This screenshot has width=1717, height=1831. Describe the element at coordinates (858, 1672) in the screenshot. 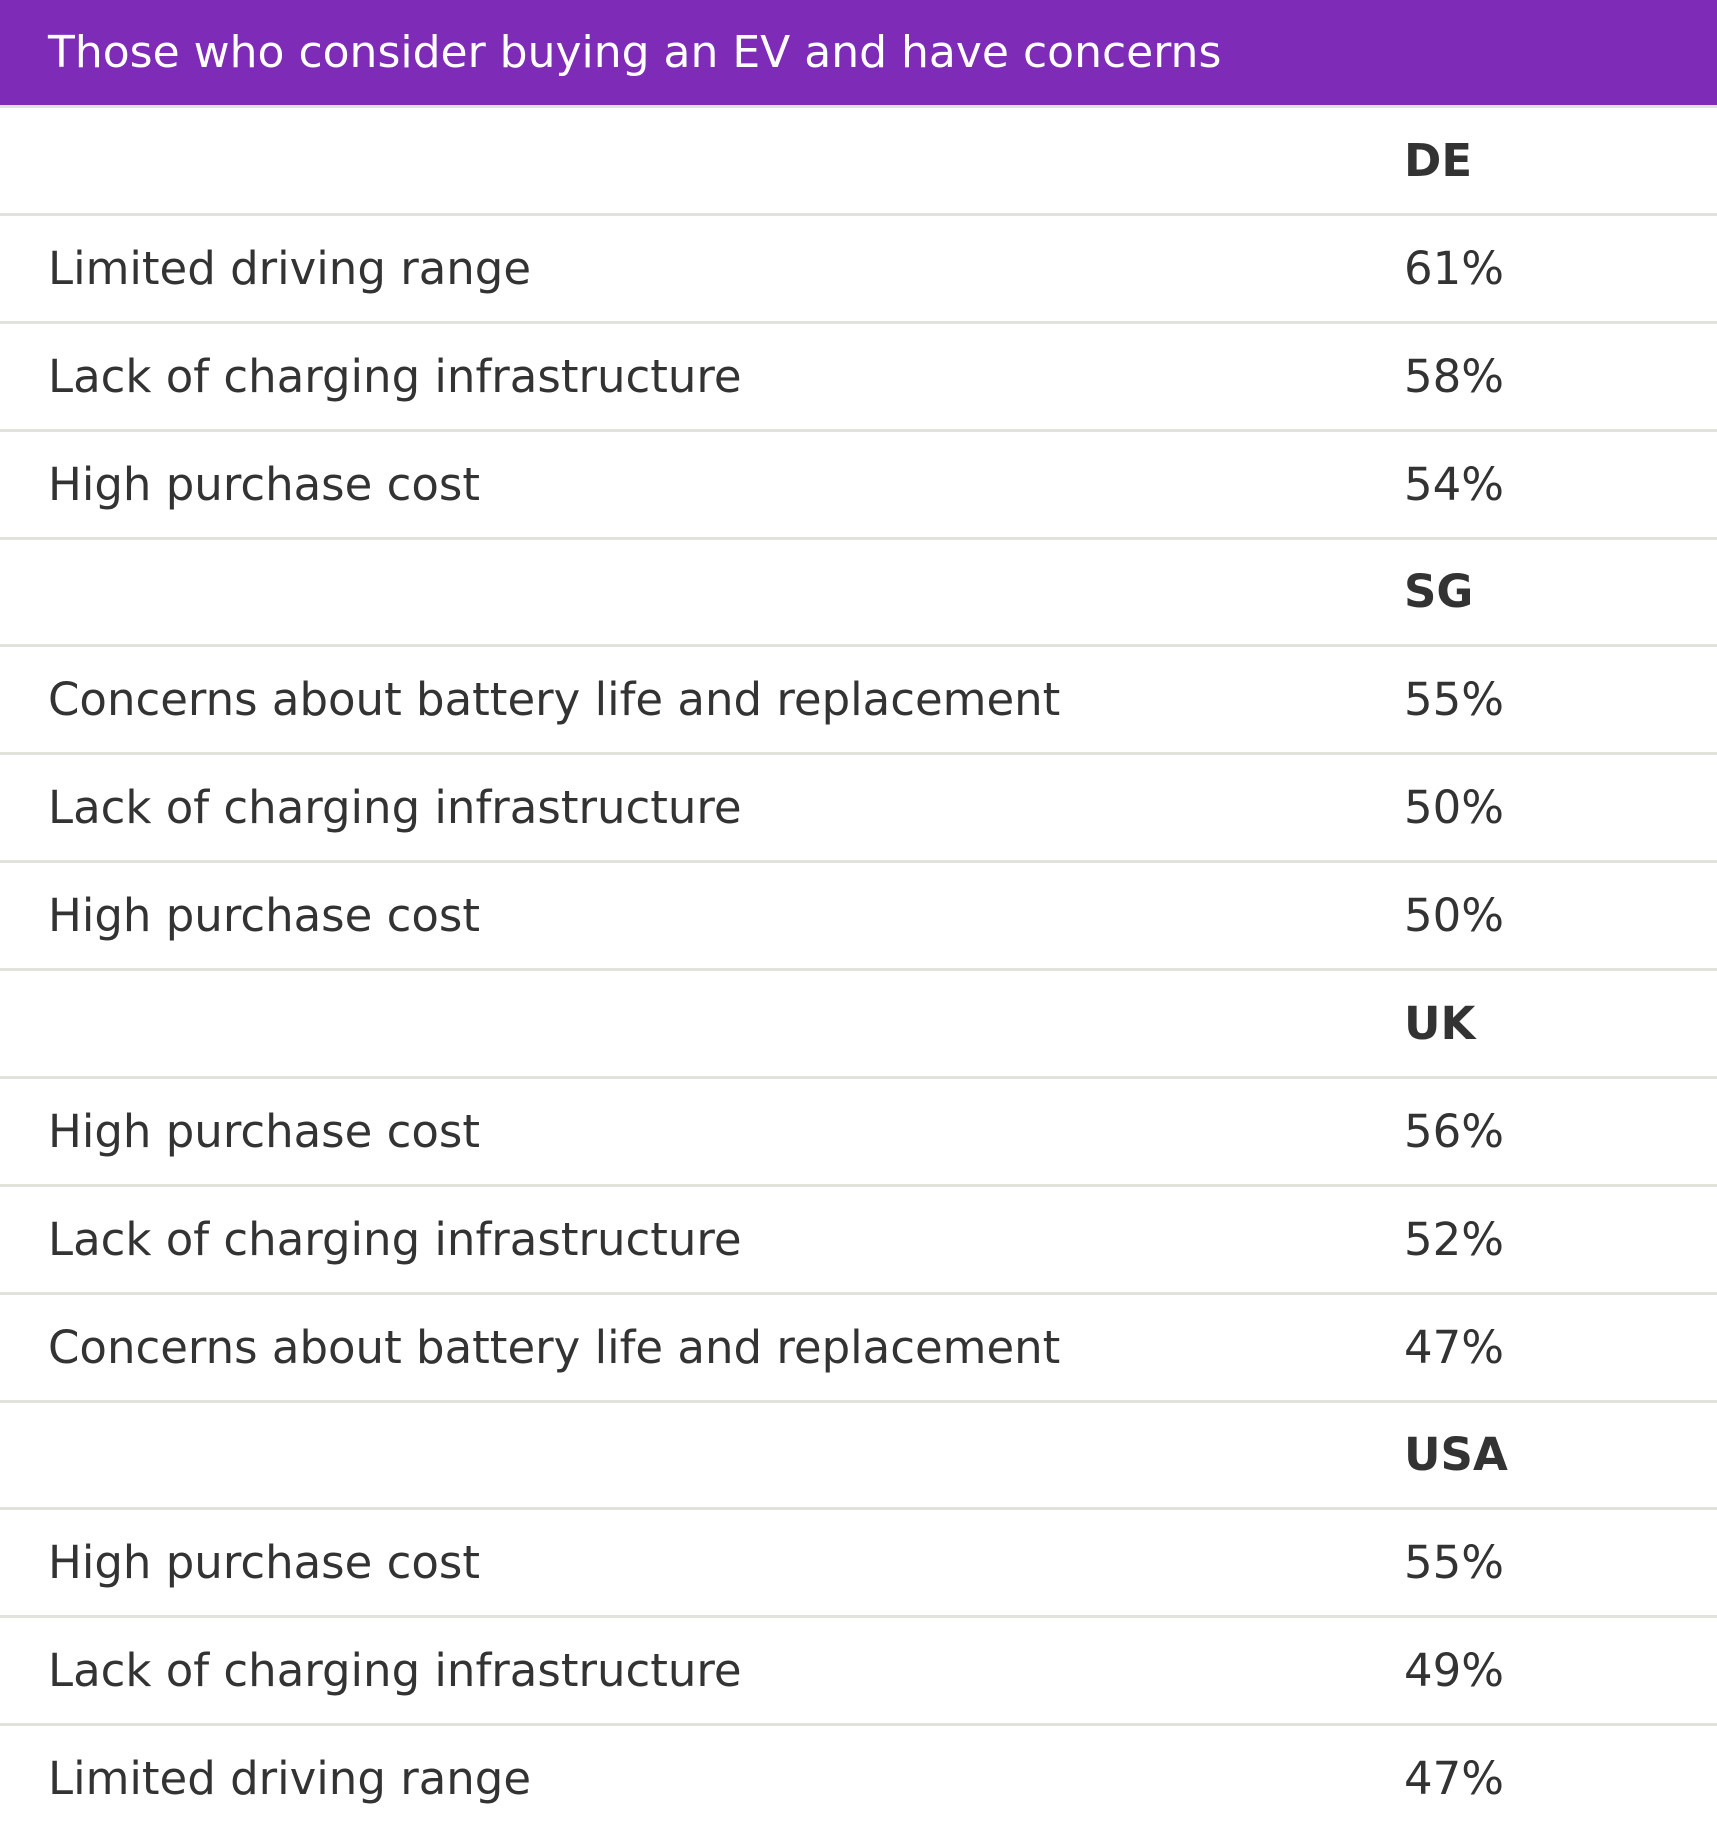

I see `concern-row: Lack of charging infrastructure 49%` at that location.